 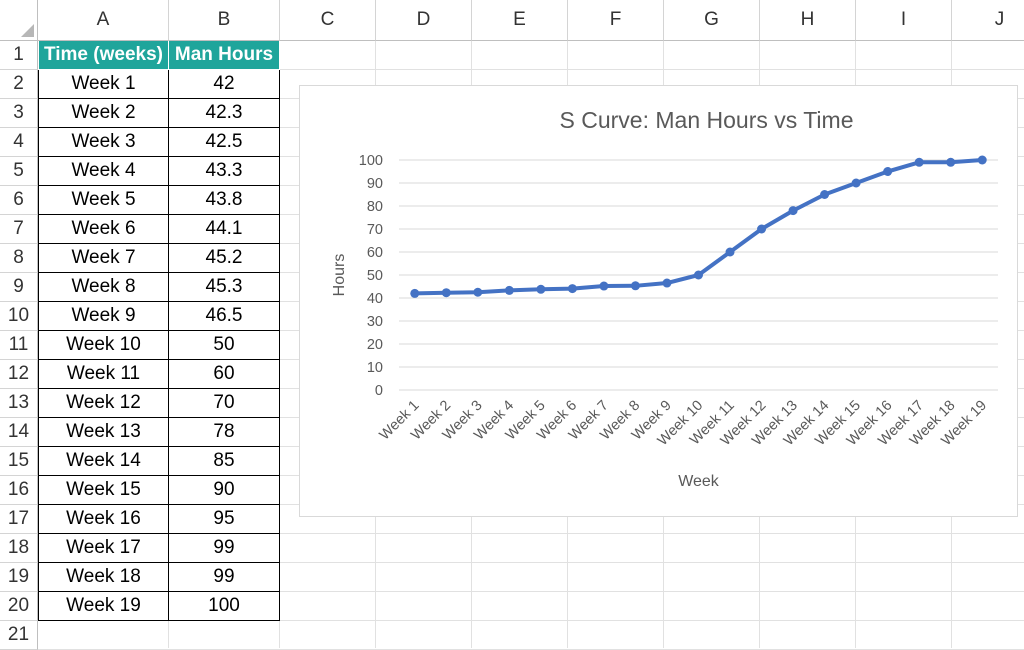 I want to click on row-header-18: 18, so click(x=19, y=548).